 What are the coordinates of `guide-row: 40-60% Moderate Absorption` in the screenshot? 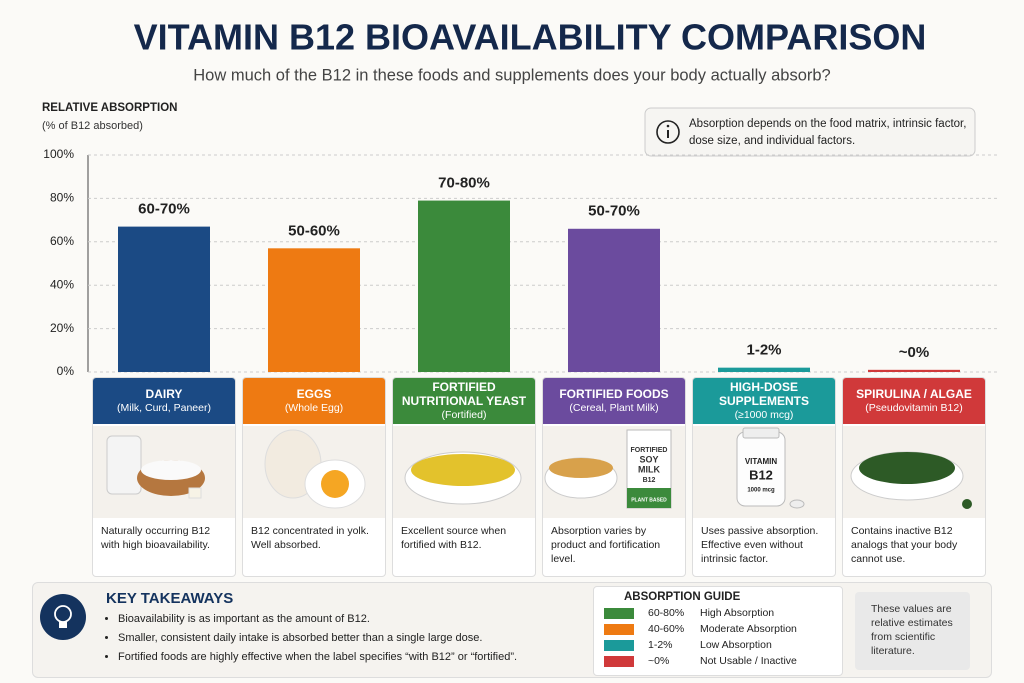 It's located at (718, 629).